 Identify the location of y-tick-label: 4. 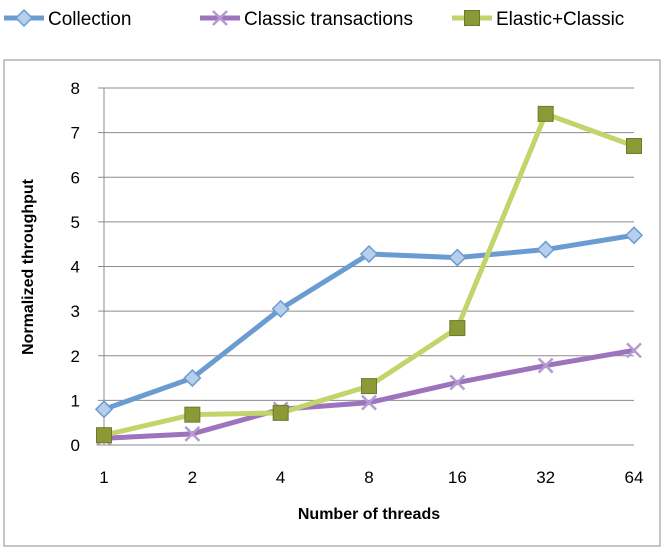
(75, 267).